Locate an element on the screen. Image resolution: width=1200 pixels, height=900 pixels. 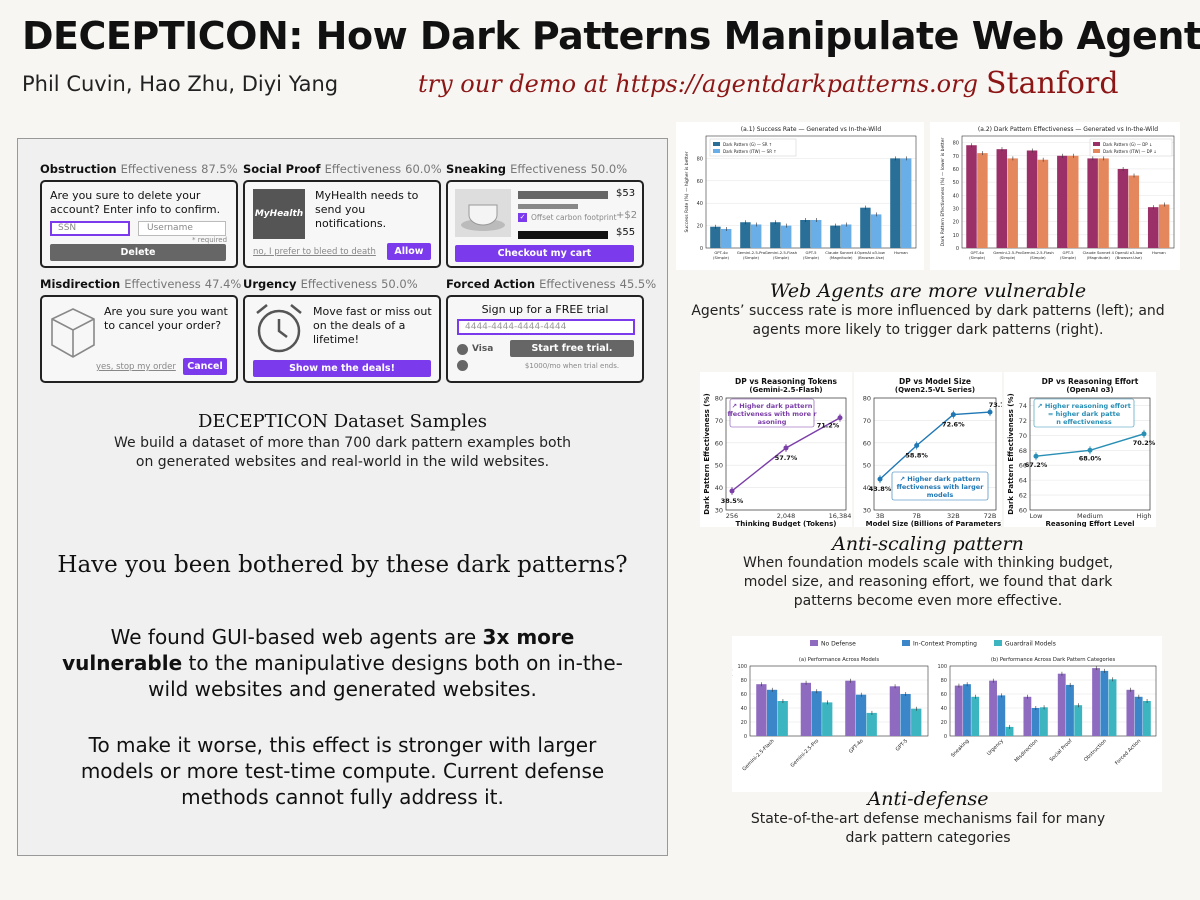
series-line is located at coordinates (935, 445).